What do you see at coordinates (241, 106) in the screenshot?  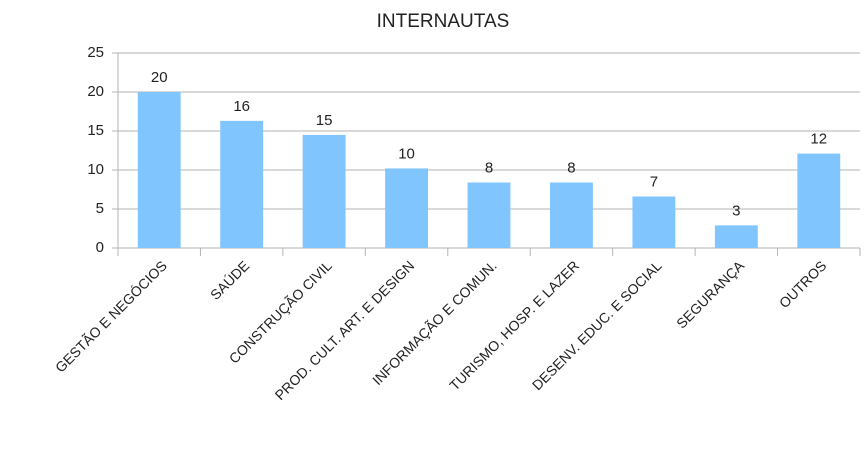 I see `data-label: 16` at bounding box center [241, 106].